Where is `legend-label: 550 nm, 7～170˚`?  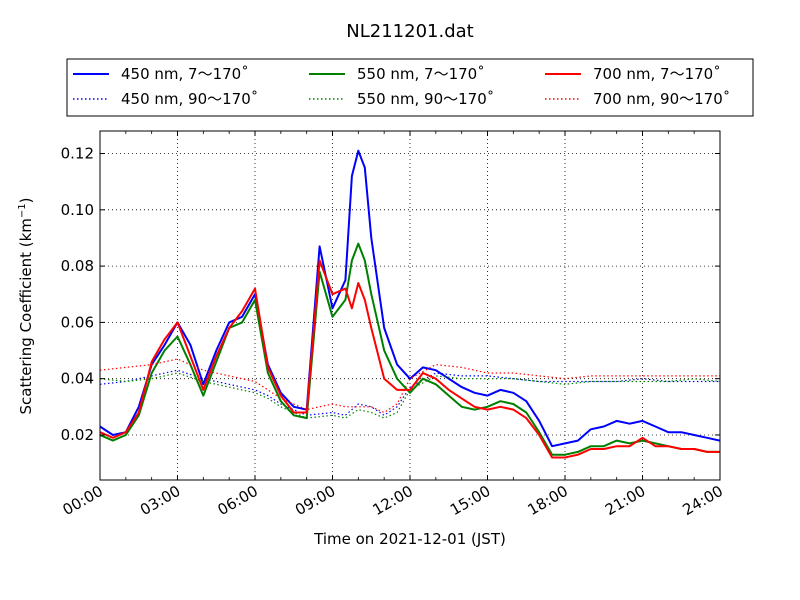
legend-label: 550 nm, 7～170˚ is located at coordinates (421, 74).